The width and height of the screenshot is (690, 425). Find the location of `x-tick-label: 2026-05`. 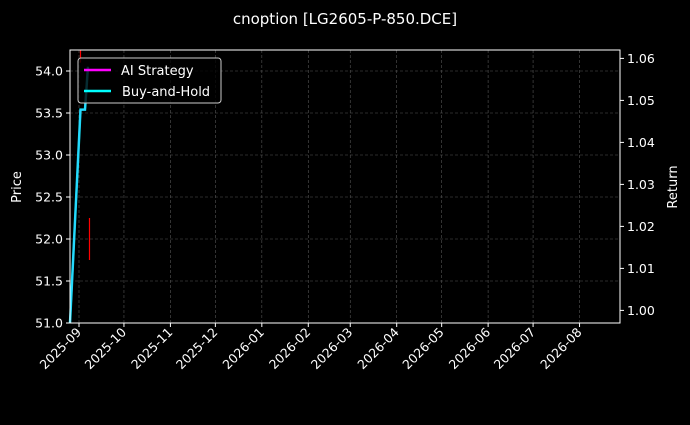

x-tick-label: 2026-05 is located at coordinates (423, 349).